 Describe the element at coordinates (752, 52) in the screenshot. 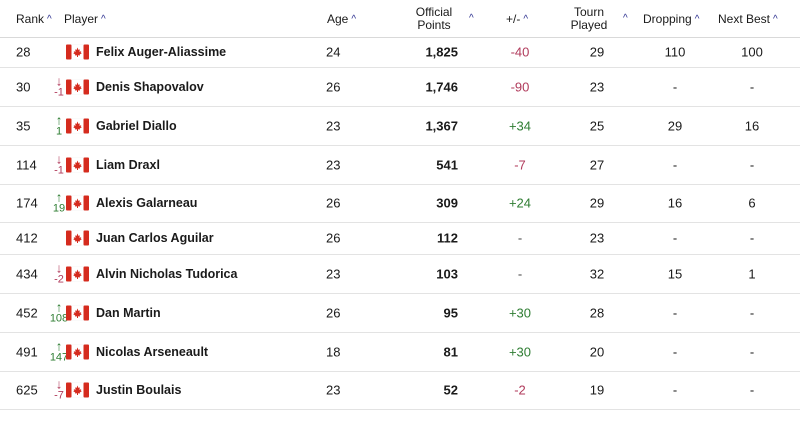

I see `next-best-value: 100` at that location.